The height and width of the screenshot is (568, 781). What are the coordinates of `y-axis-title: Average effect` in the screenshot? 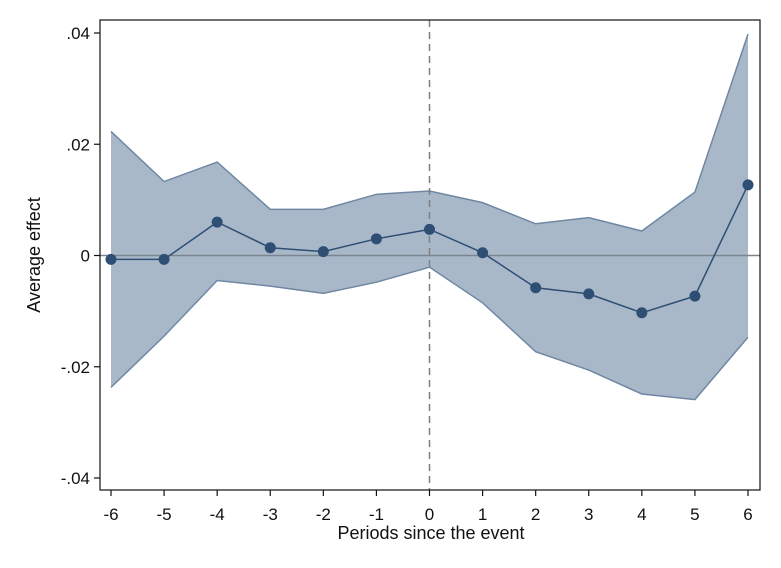 It's located at (34, 254).